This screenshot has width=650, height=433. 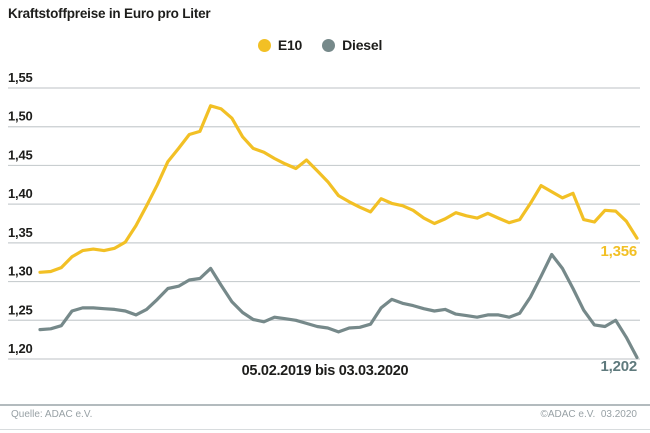 What do you see at coordinates (52, 414) in the screenshot?
I see `source-note: Quelle: ADAC e.V.` at bounding box center [52, 414].